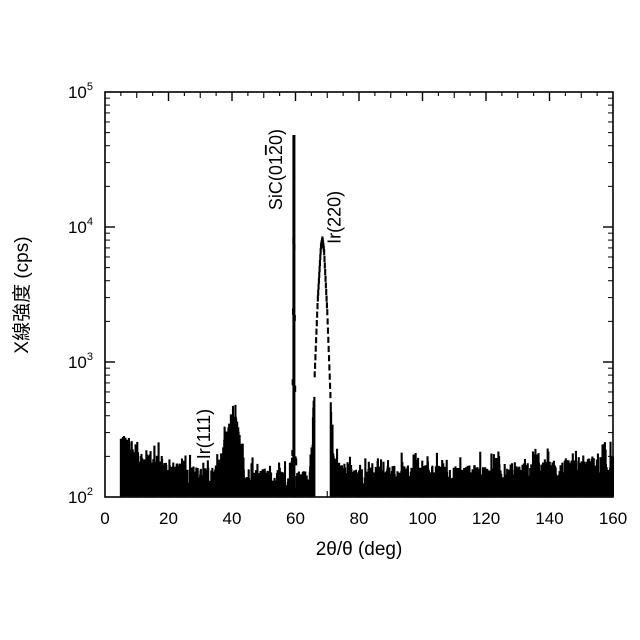  I want to click on x-tick-label: 140, so click(549, 518).